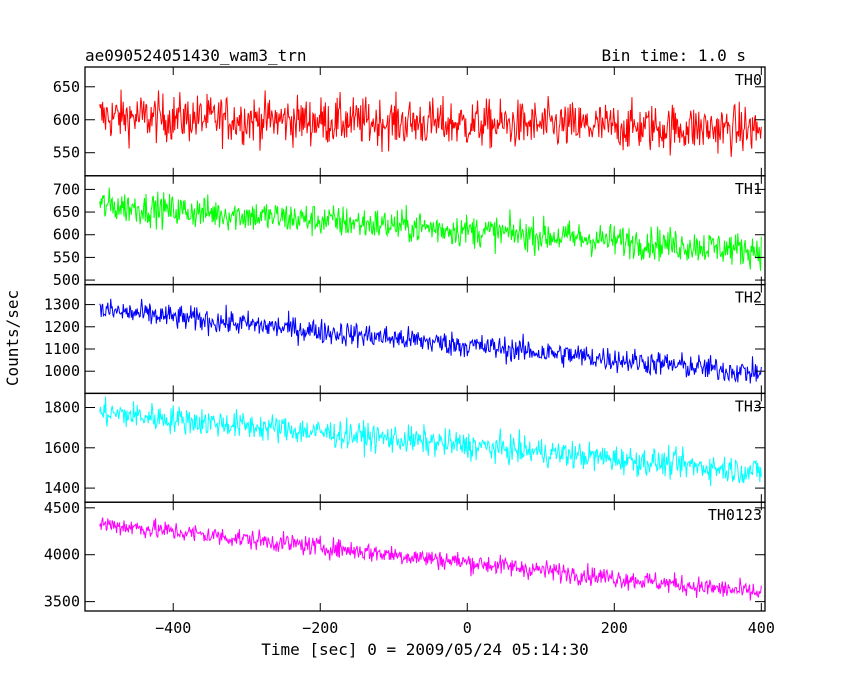 The height and width of the screenshot is (680, 850). Describe the element at coordinates (430, 341) in the screenshot. I see `series-th2-line` at that location.